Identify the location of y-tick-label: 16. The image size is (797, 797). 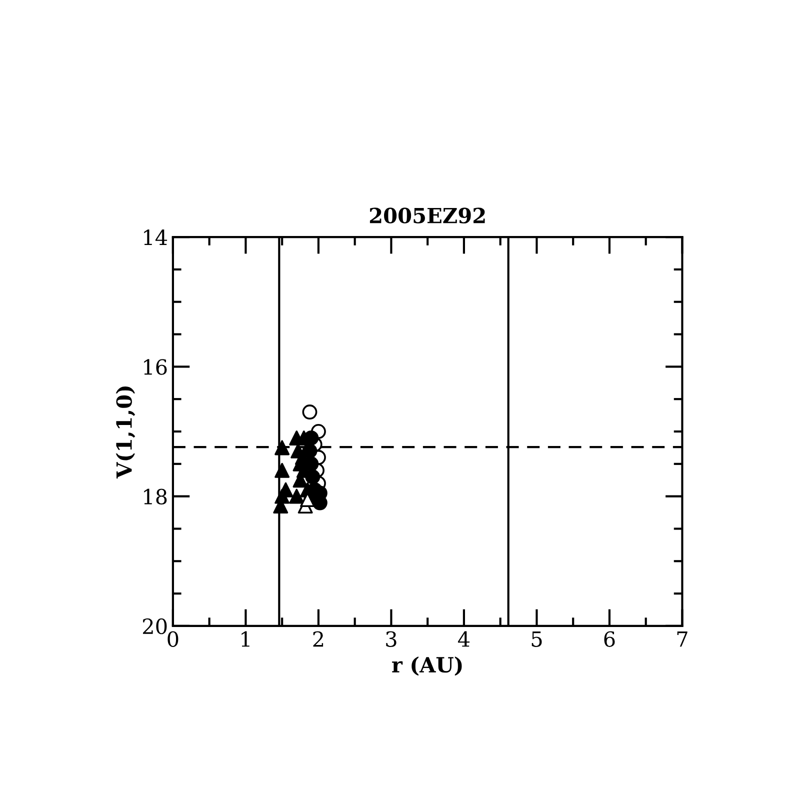
(155, 367).